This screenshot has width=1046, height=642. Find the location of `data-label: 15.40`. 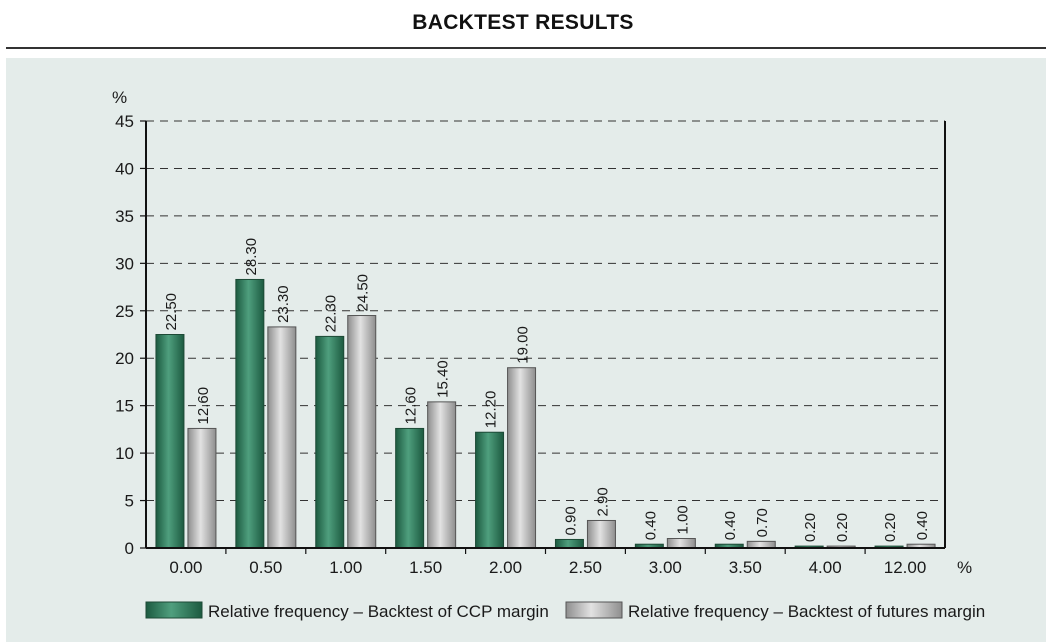

data-label: 15.40 is located at coordinates (443, 379).